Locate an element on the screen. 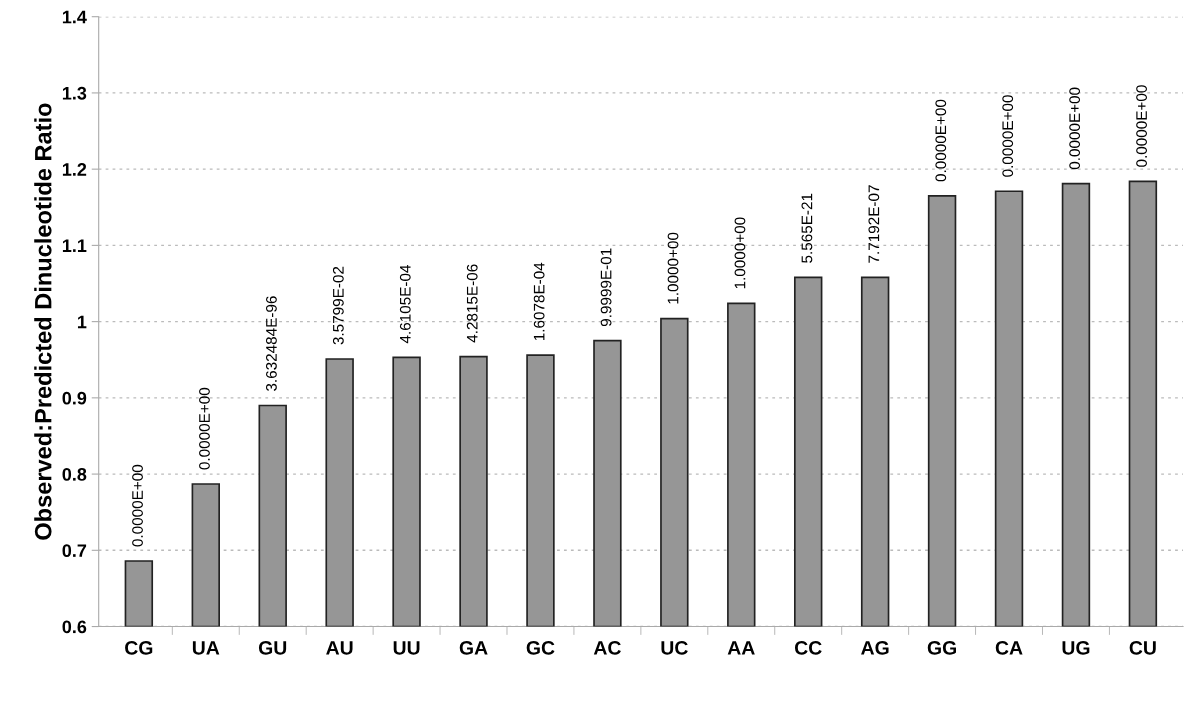 This screenshot has height=726, width=1189. x-tick-label: UU is located at coordinates (406, 648).